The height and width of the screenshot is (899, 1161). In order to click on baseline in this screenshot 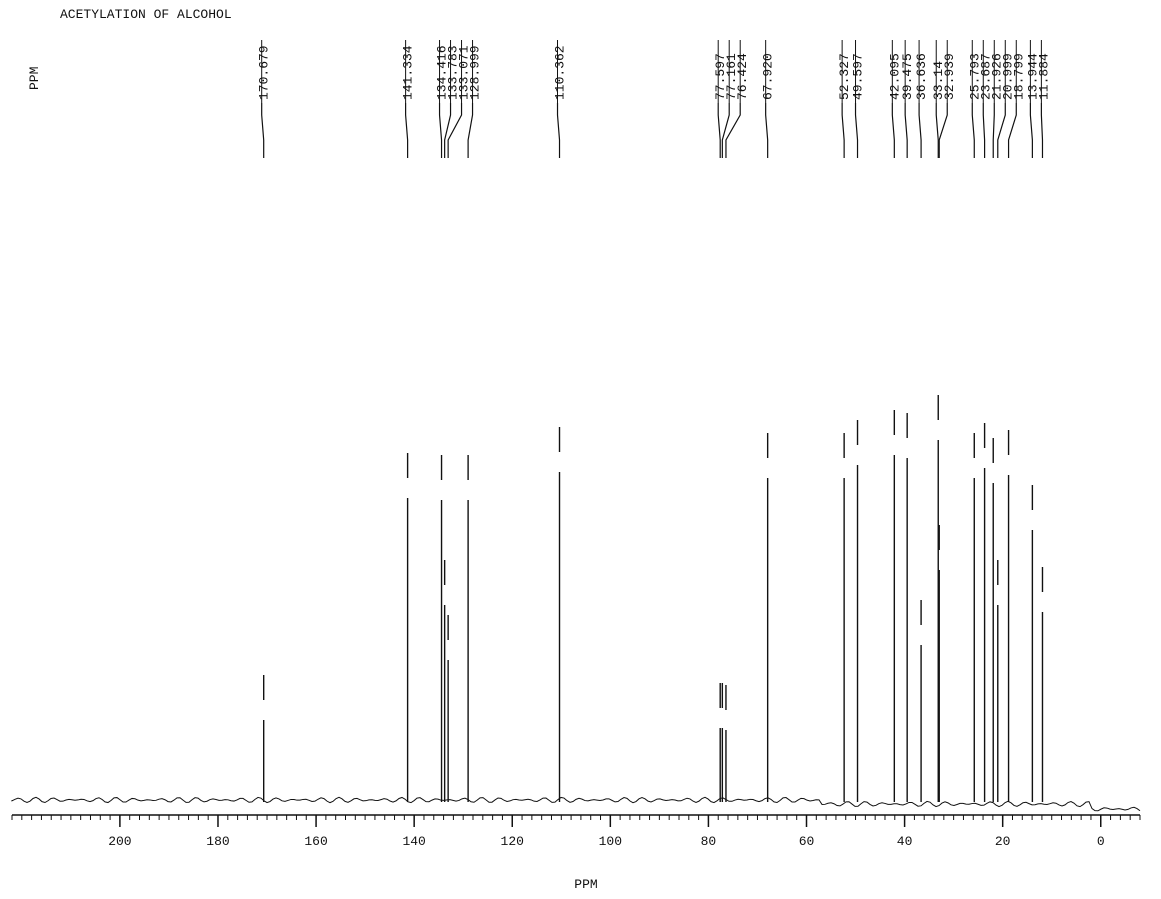, I will do `click(576, 804)`.